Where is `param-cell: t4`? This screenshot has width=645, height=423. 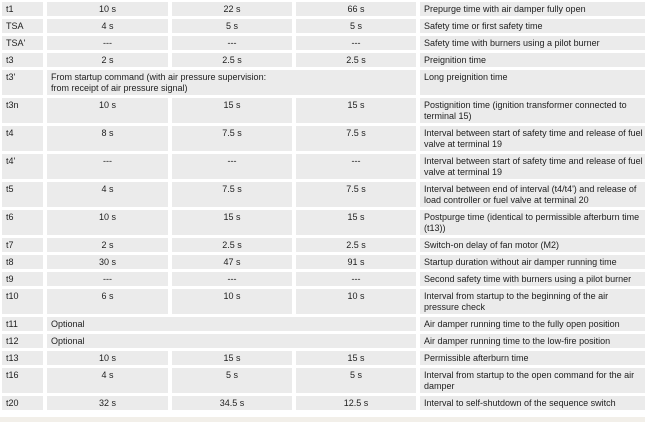
param-cell: t4 is located at coordinates (22, 138).